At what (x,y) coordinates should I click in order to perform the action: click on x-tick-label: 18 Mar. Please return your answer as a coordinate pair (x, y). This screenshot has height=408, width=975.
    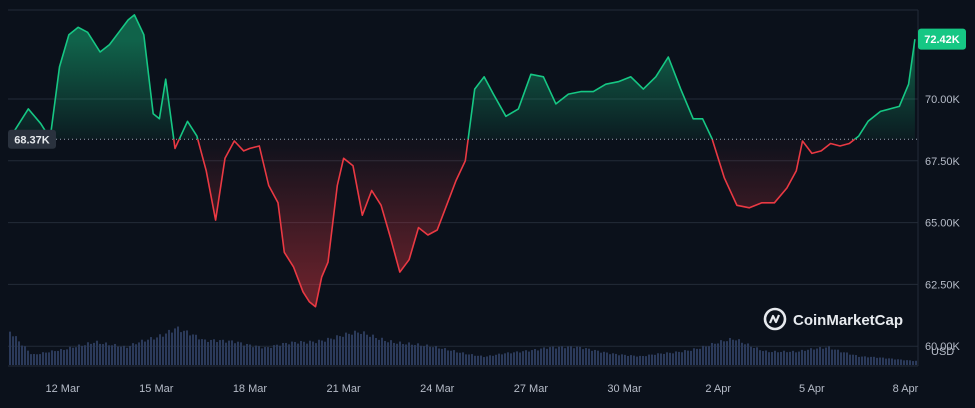
    Looking at the image, I should click on (250, 389).